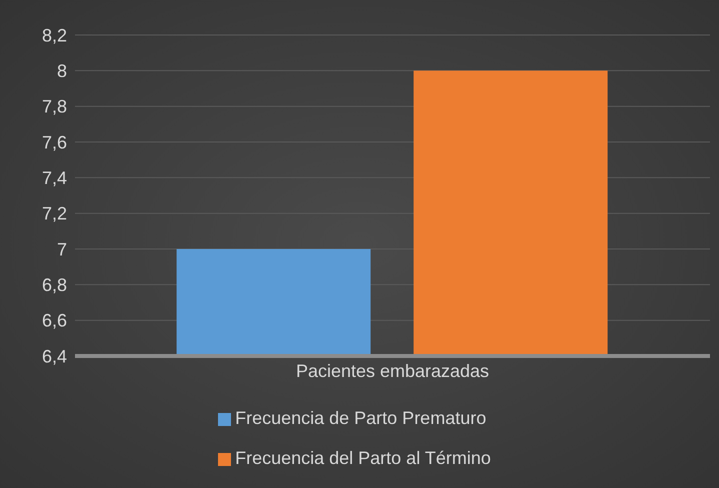  Describe the element at coordinates (54, 35) in the screenshot. I see `y-tick-label: 8,2` at that location.